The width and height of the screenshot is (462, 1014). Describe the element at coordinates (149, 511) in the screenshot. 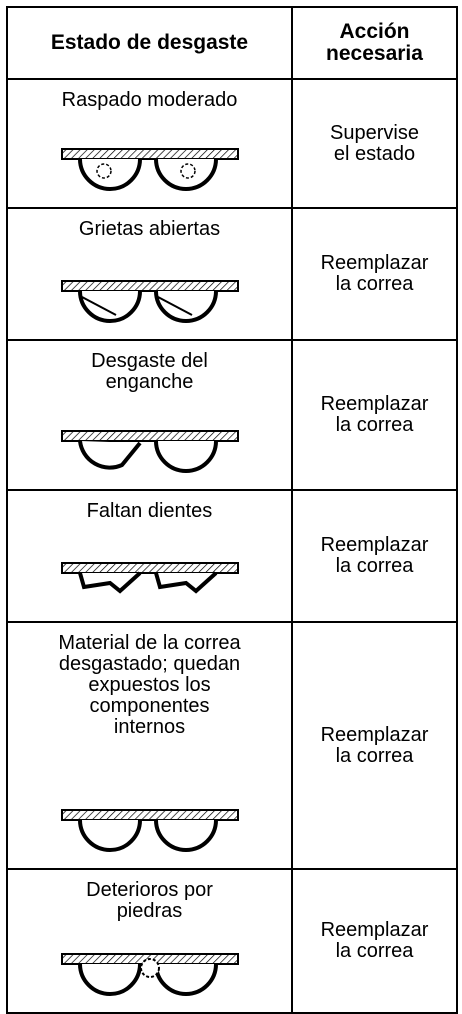

I see `text-line: Faltan dientes` at that location.